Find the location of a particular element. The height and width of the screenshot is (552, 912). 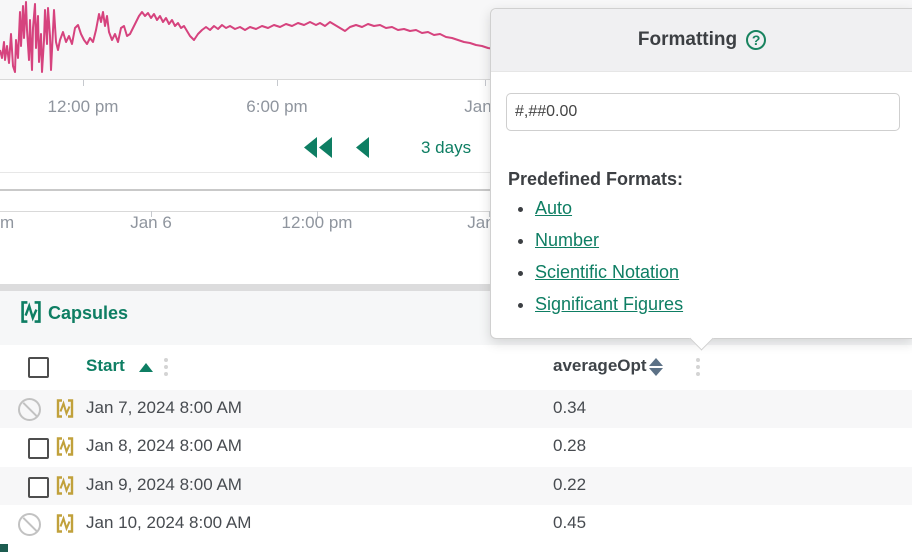

lower-axis-line is located at coordinates (456, 211).